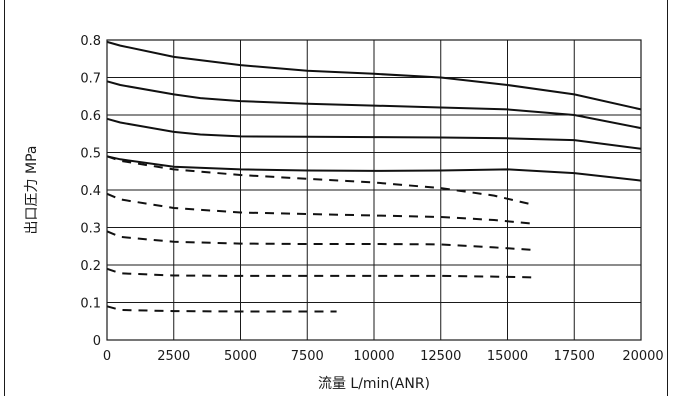  What do you see at coordinates (374, 384) in the screenshot?
I see `x-axis-title: 流量 L/min(ANR)` at bounding box center [374, 384].